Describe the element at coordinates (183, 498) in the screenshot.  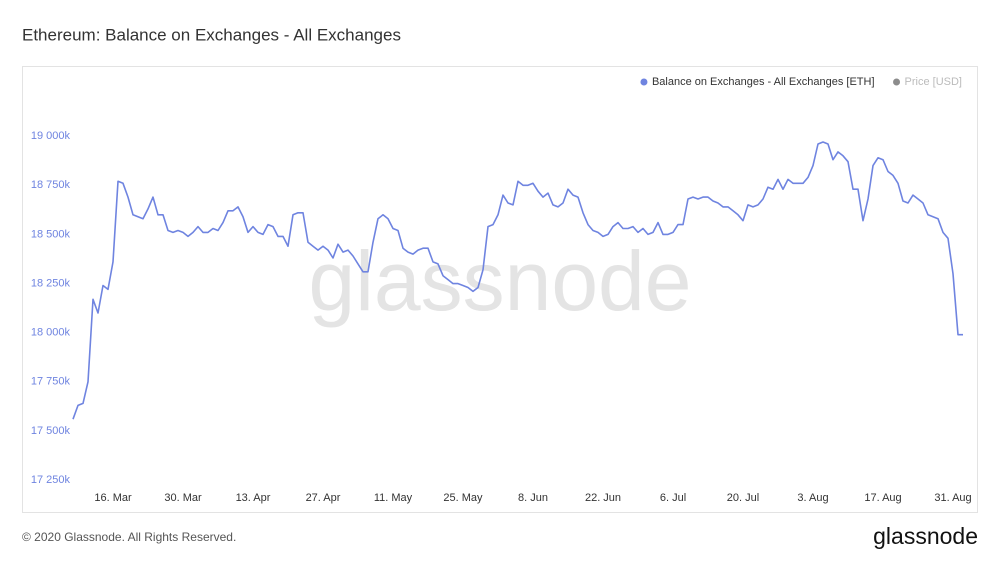
I see `x-tick-label: 30. Mar` at that location.